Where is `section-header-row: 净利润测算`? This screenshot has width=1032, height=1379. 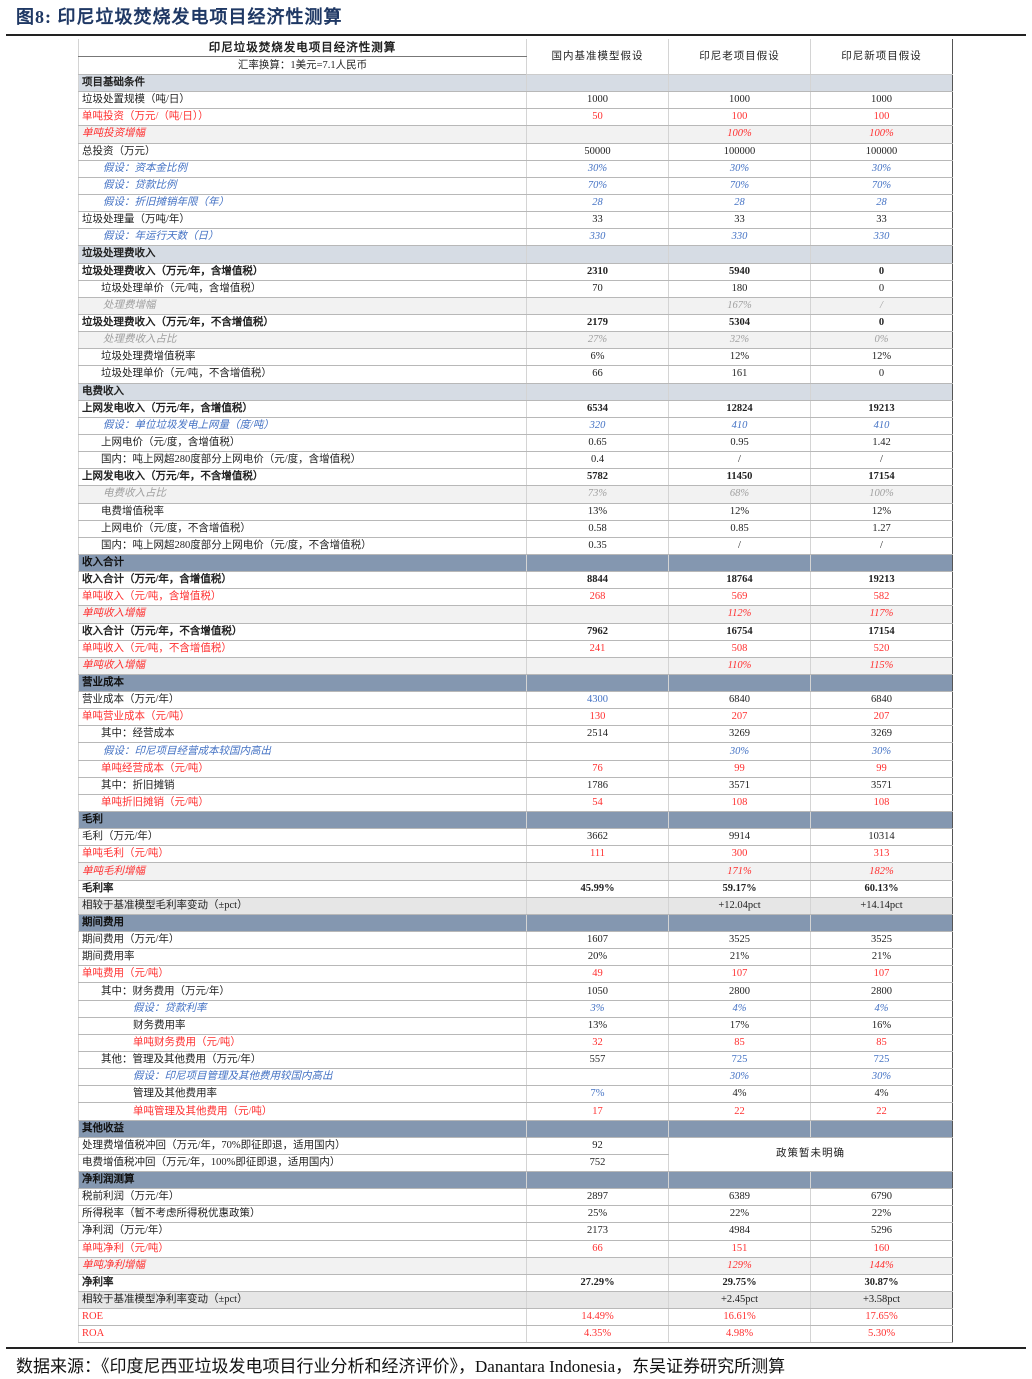 section-header-row: 净利润测算 is located at coordinates (515, 1180).